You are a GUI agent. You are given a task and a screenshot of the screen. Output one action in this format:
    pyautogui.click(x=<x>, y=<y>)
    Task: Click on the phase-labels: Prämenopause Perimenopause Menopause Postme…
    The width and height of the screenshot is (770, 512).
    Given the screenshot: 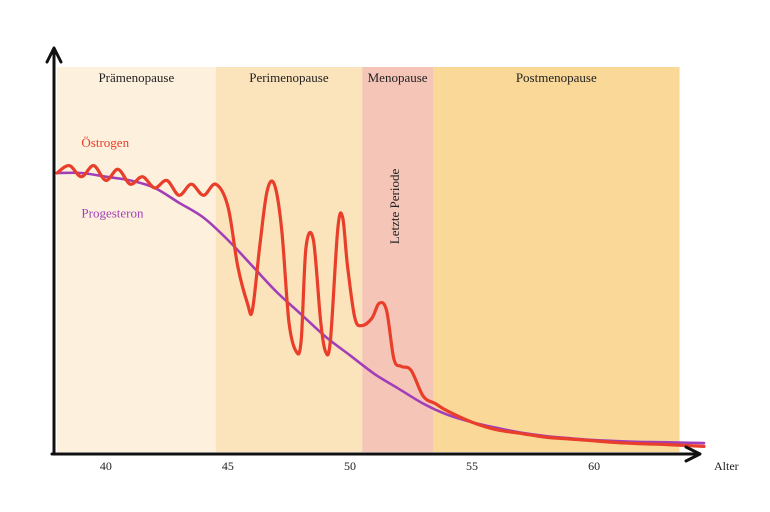 What is the action you would take?
    pyautogui.click(x=347, y=77)
    